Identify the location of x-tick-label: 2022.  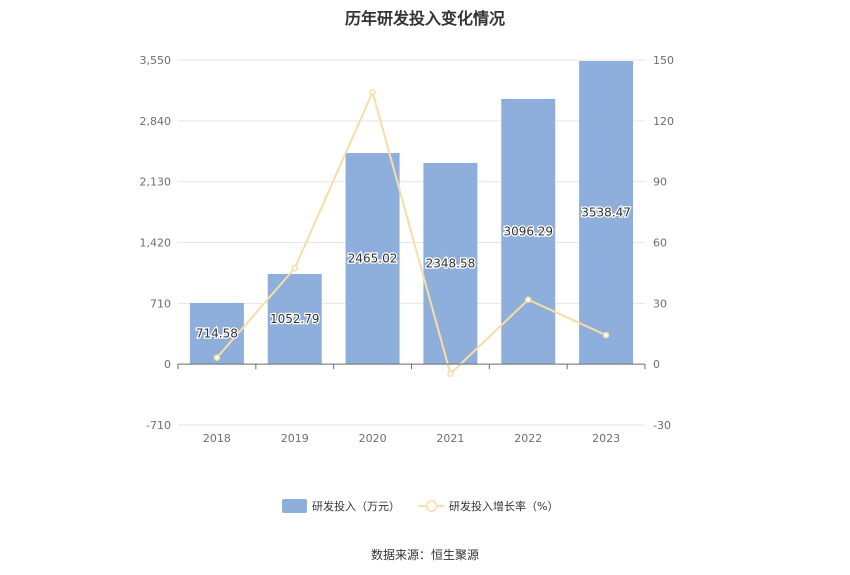
(528, 438).